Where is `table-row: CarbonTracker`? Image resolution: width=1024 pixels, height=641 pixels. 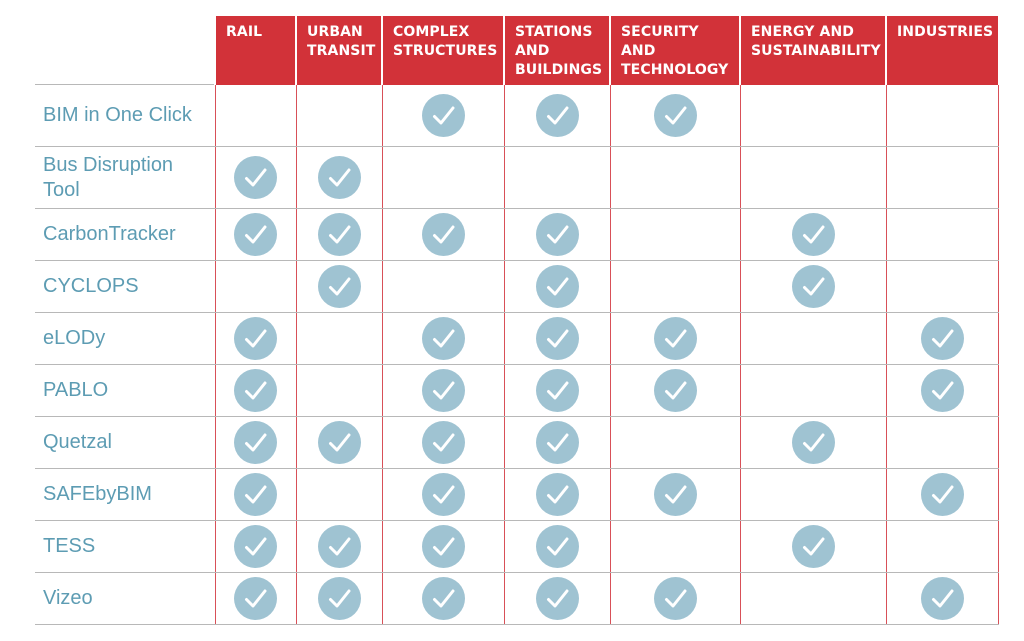 table-row: CarbonTracker is located at coordinates (517, 234).